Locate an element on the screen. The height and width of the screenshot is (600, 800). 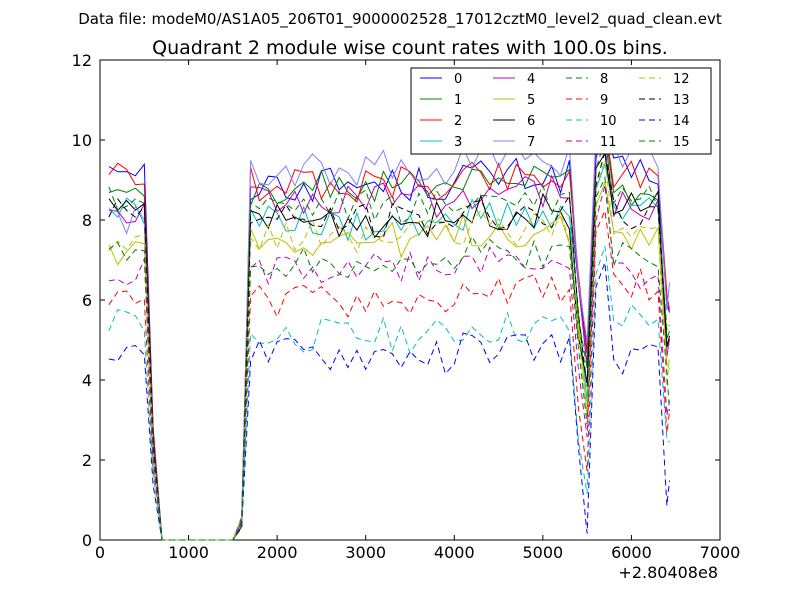
legend-label-12: 12 is located at coordinates (681, 79).